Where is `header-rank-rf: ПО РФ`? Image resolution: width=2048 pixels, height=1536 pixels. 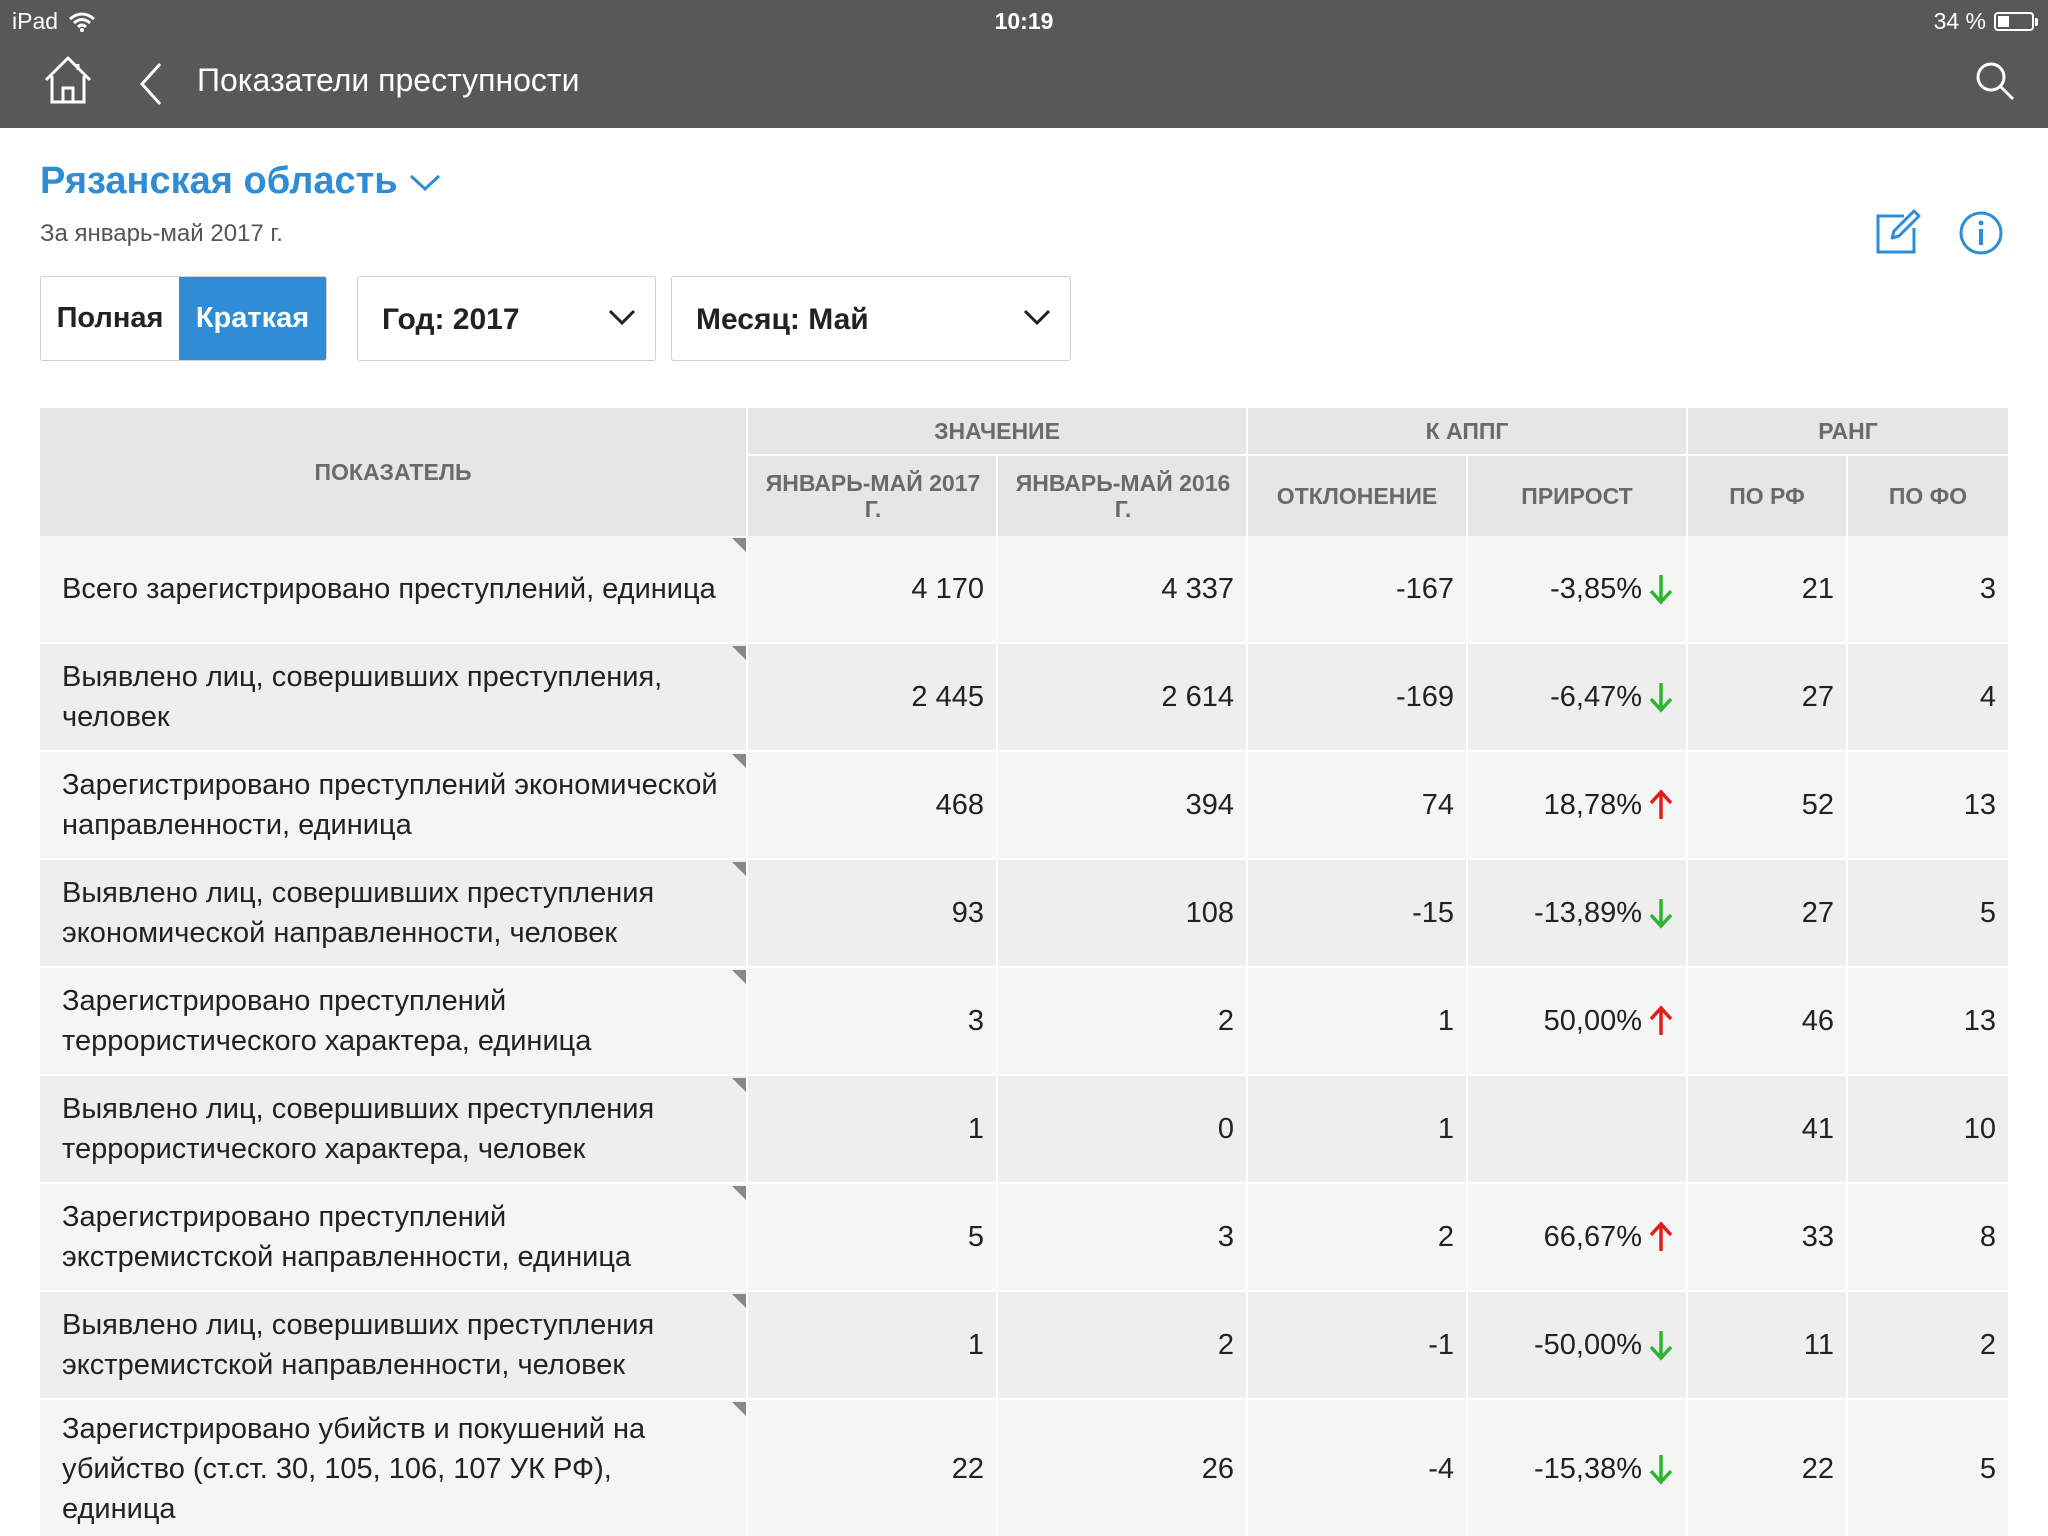
header-rank-rf: ПО РФ is located at coordinates (1767, 496).